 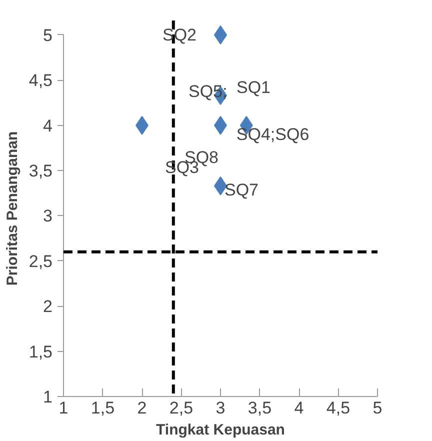 What do you see at coordinates (220, 430) in the screenshot?
I see `x-axis-title: Tingkat Kepuasan` at bounding box center [220, 430].